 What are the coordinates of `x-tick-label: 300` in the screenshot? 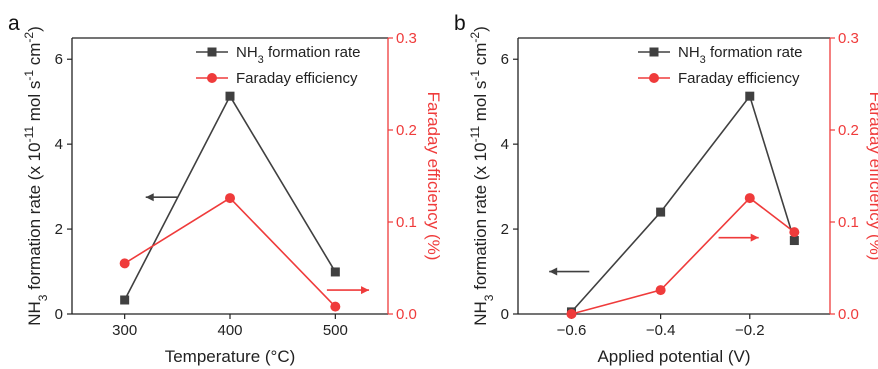 It's located at (124, 330).